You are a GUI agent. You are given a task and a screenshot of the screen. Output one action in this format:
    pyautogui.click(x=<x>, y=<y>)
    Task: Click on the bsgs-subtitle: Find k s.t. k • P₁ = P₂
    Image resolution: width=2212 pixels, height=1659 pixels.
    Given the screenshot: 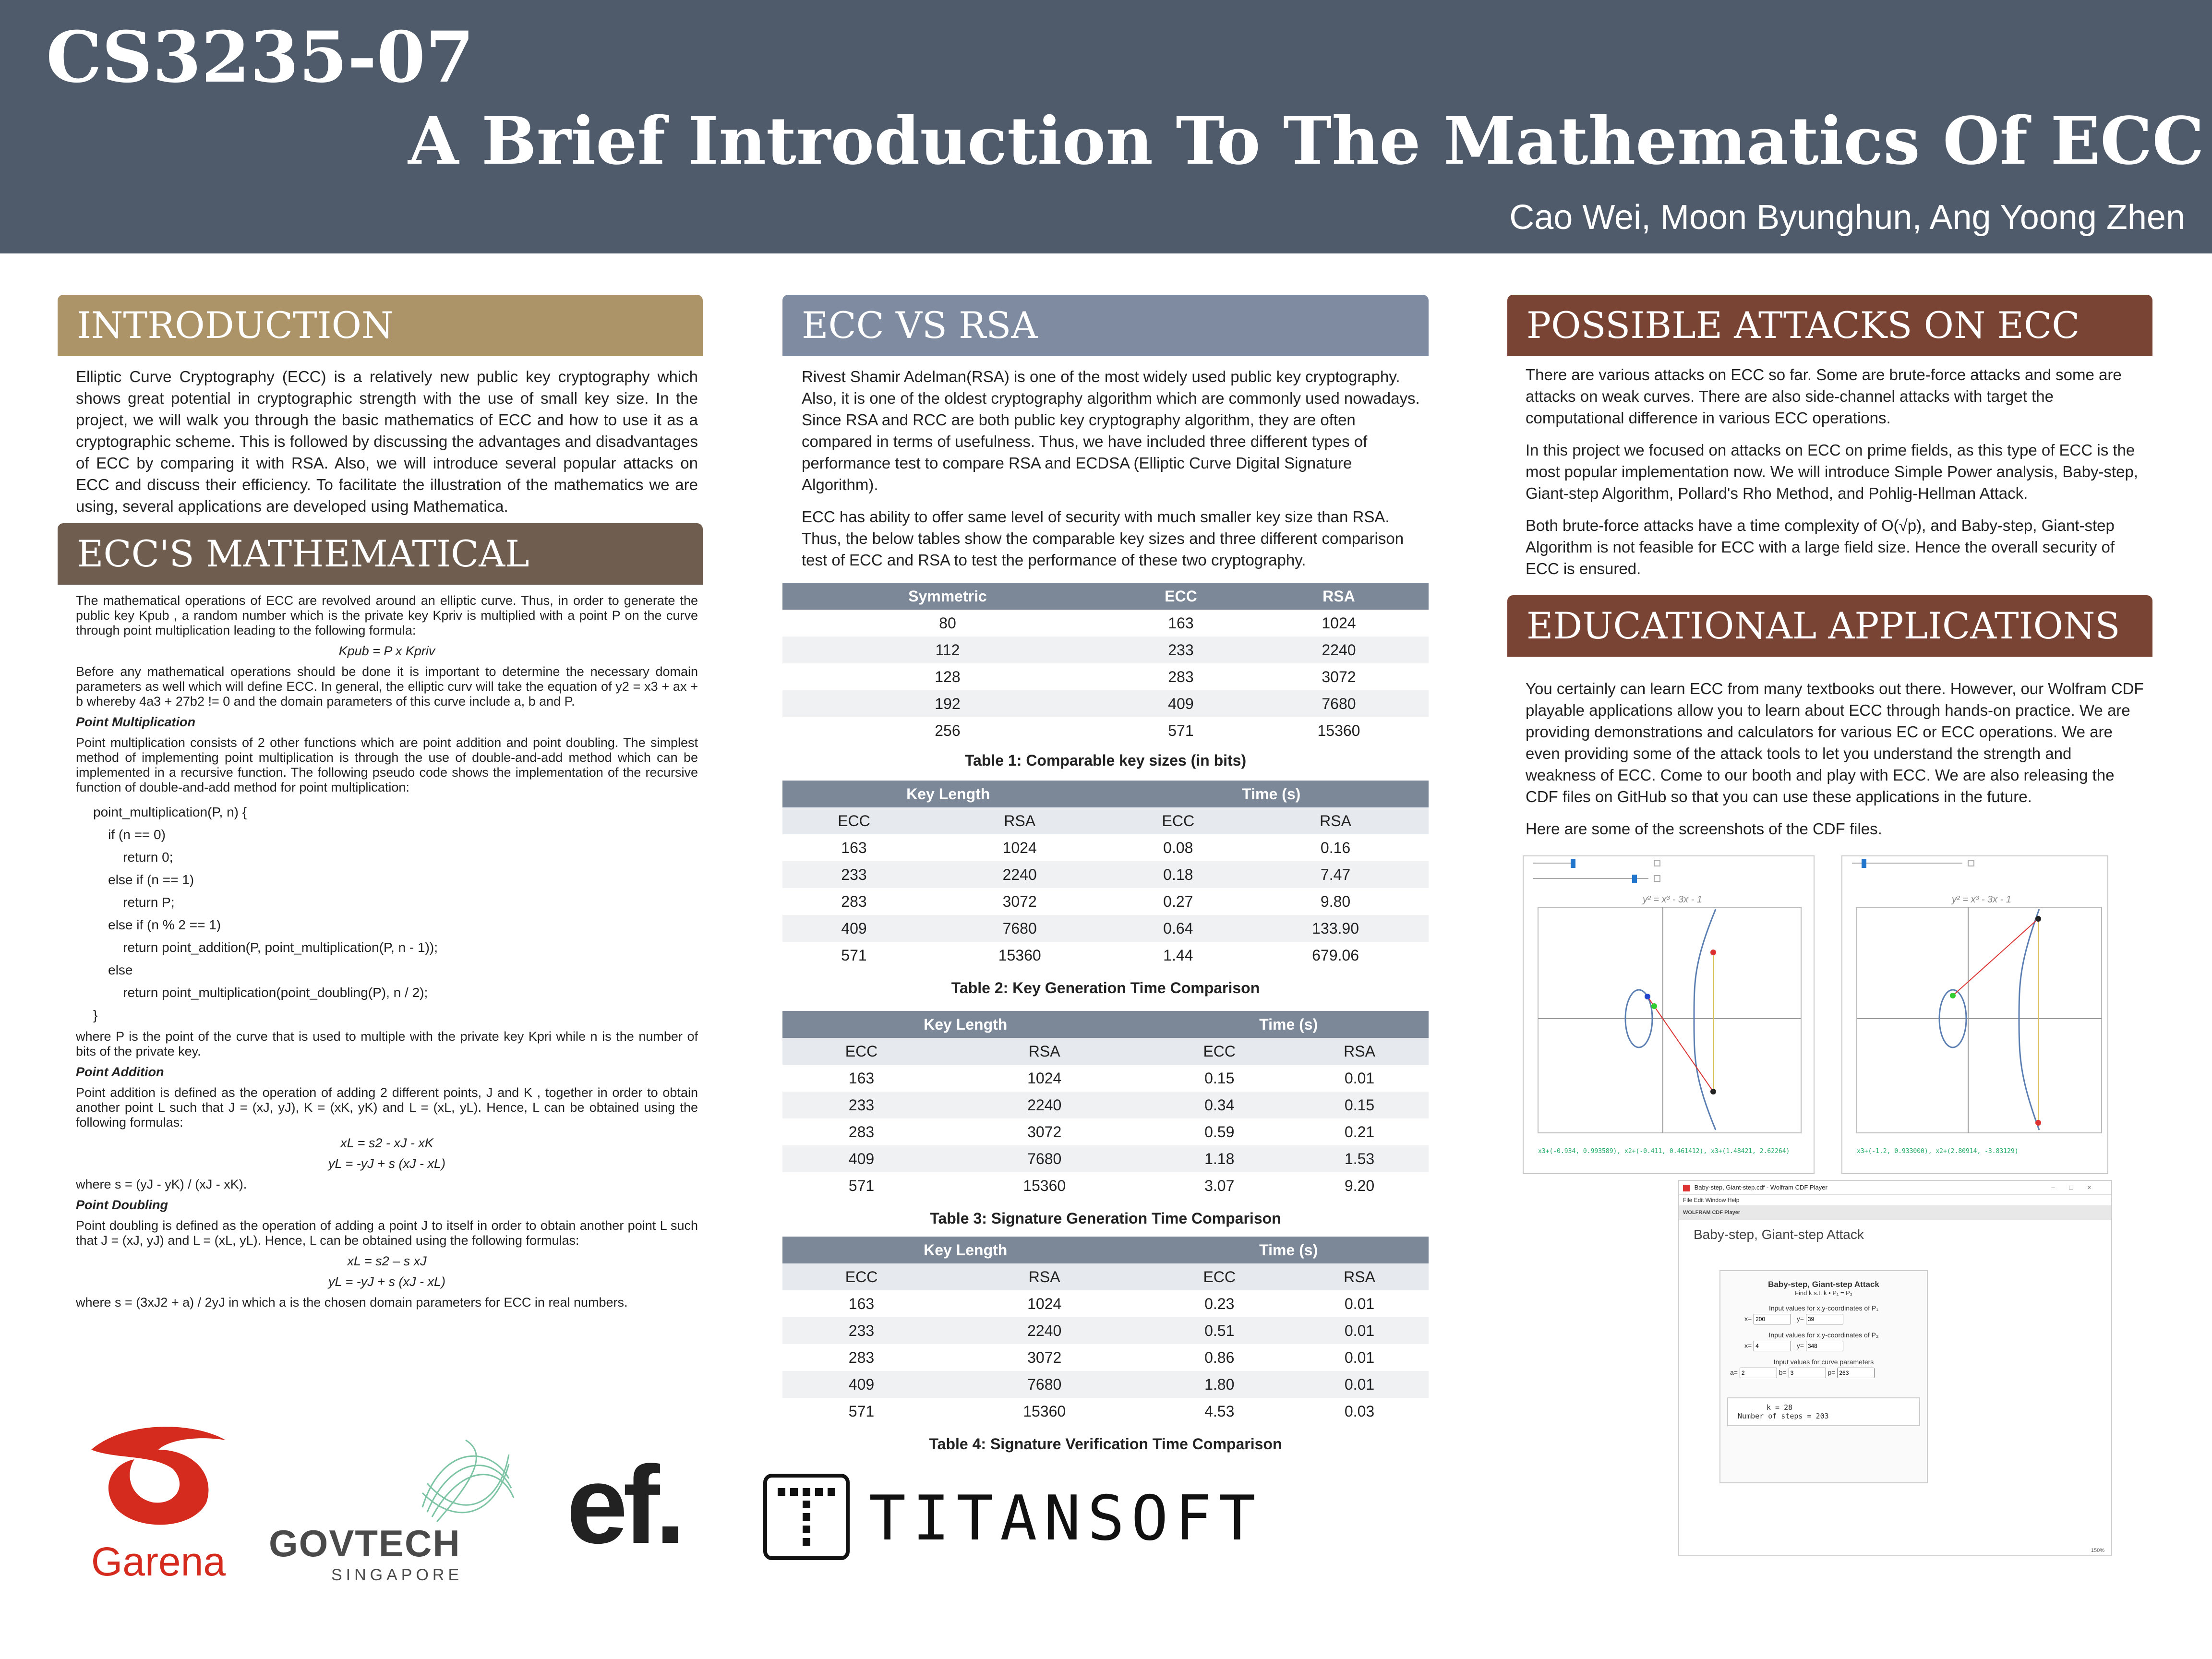 What is the action you would take?
    pyautogui.click(x=1823, y=1293)
    